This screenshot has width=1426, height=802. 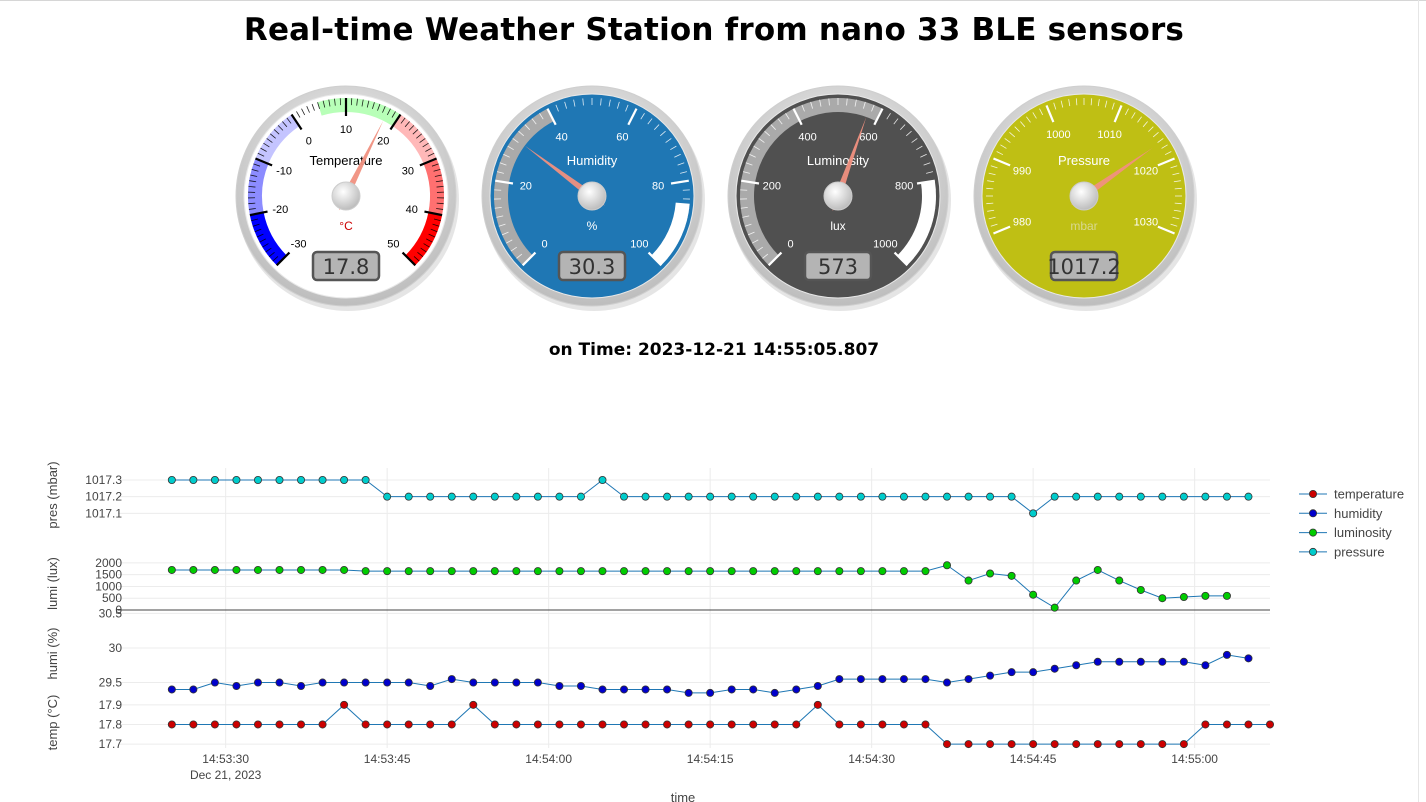 I want to click on gauge-tick-label: 100, so click(x=639, y=244).